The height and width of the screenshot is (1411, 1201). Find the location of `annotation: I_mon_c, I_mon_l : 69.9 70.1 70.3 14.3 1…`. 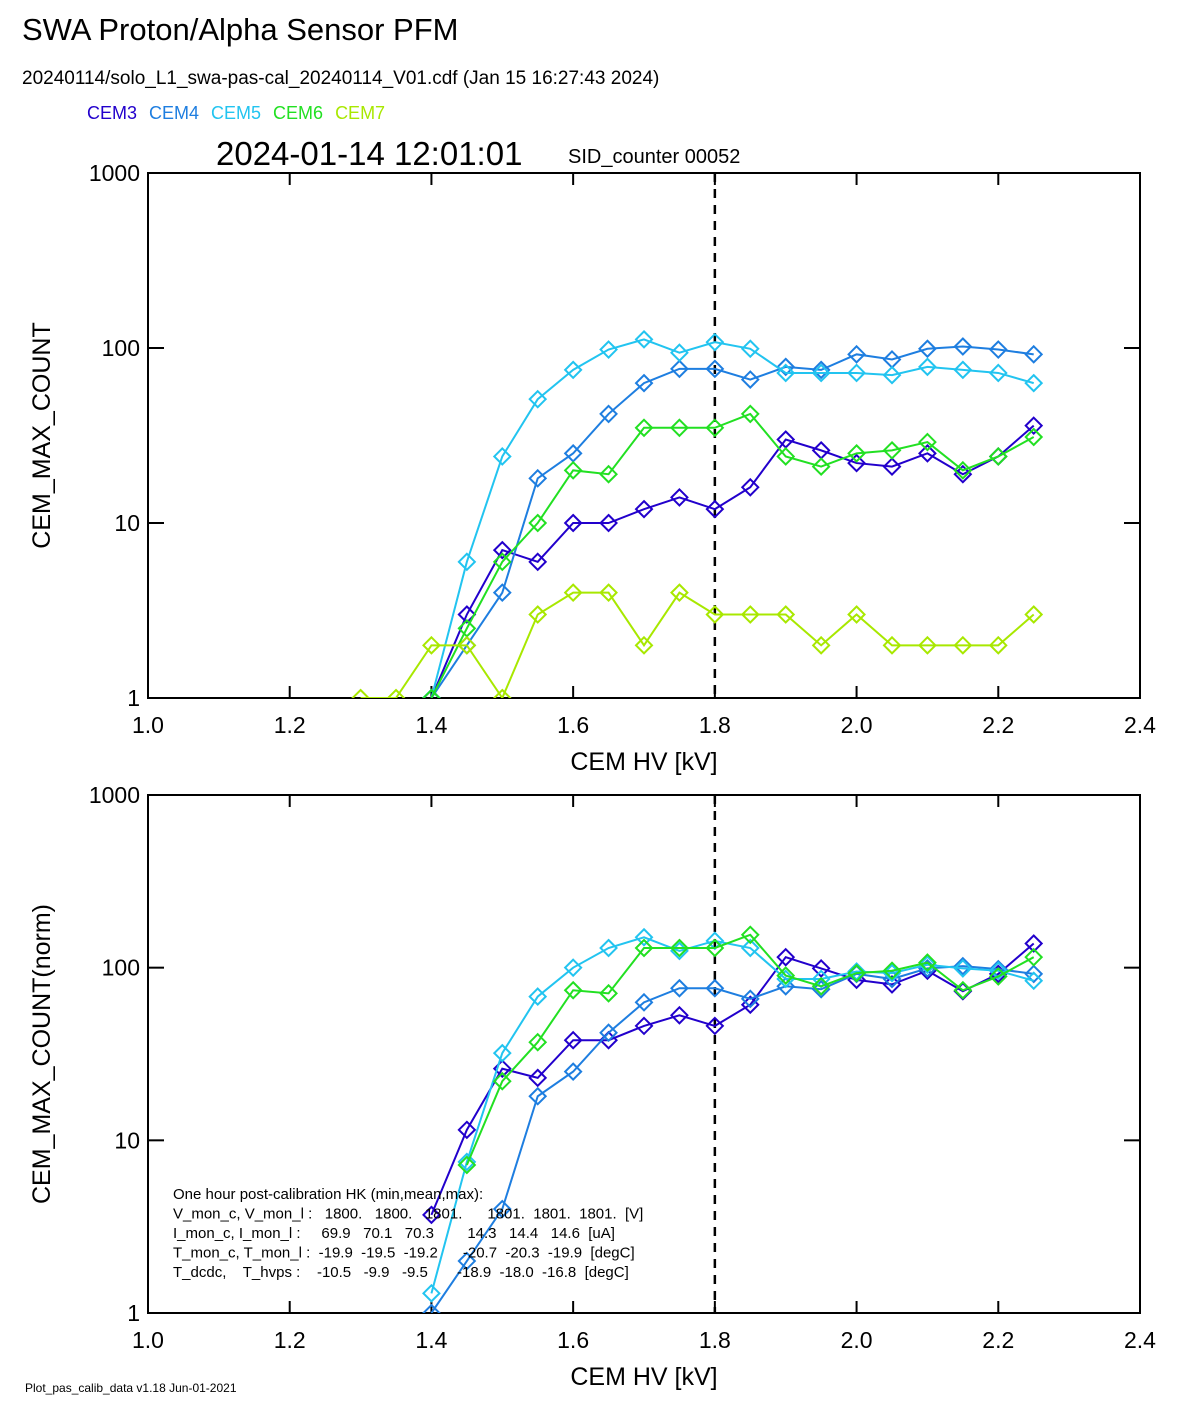

annotation: I_mon_c, I_mon_l : 69.9 70.1 70.3 14.3 1… is located at coordinates (394, 1233).